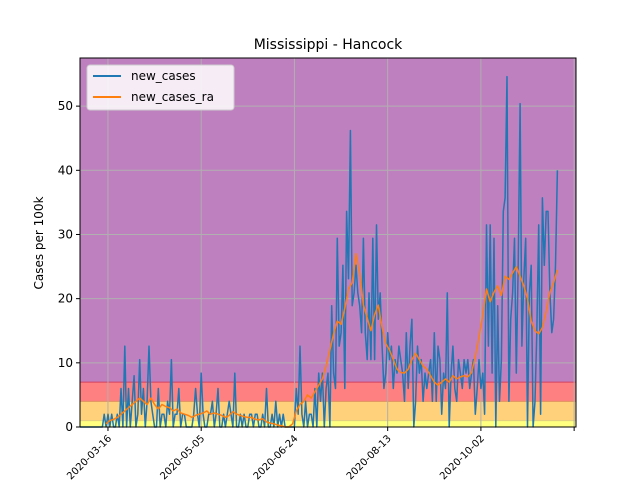 Image resolution: width=640 pixels, height=480 pixels. I want to click on legend-box, so click(160, 87).